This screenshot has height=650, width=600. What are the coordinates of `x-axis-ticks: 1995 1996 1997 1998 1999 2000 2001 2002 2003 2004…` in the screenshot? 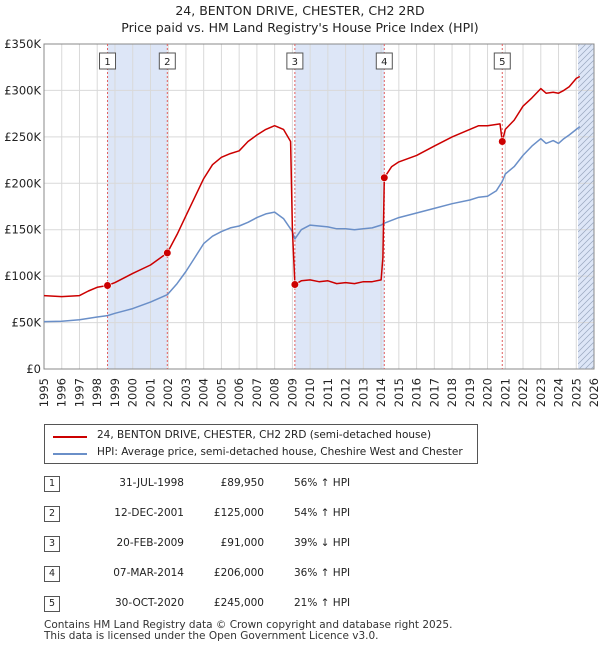 It's located at (318, 392).